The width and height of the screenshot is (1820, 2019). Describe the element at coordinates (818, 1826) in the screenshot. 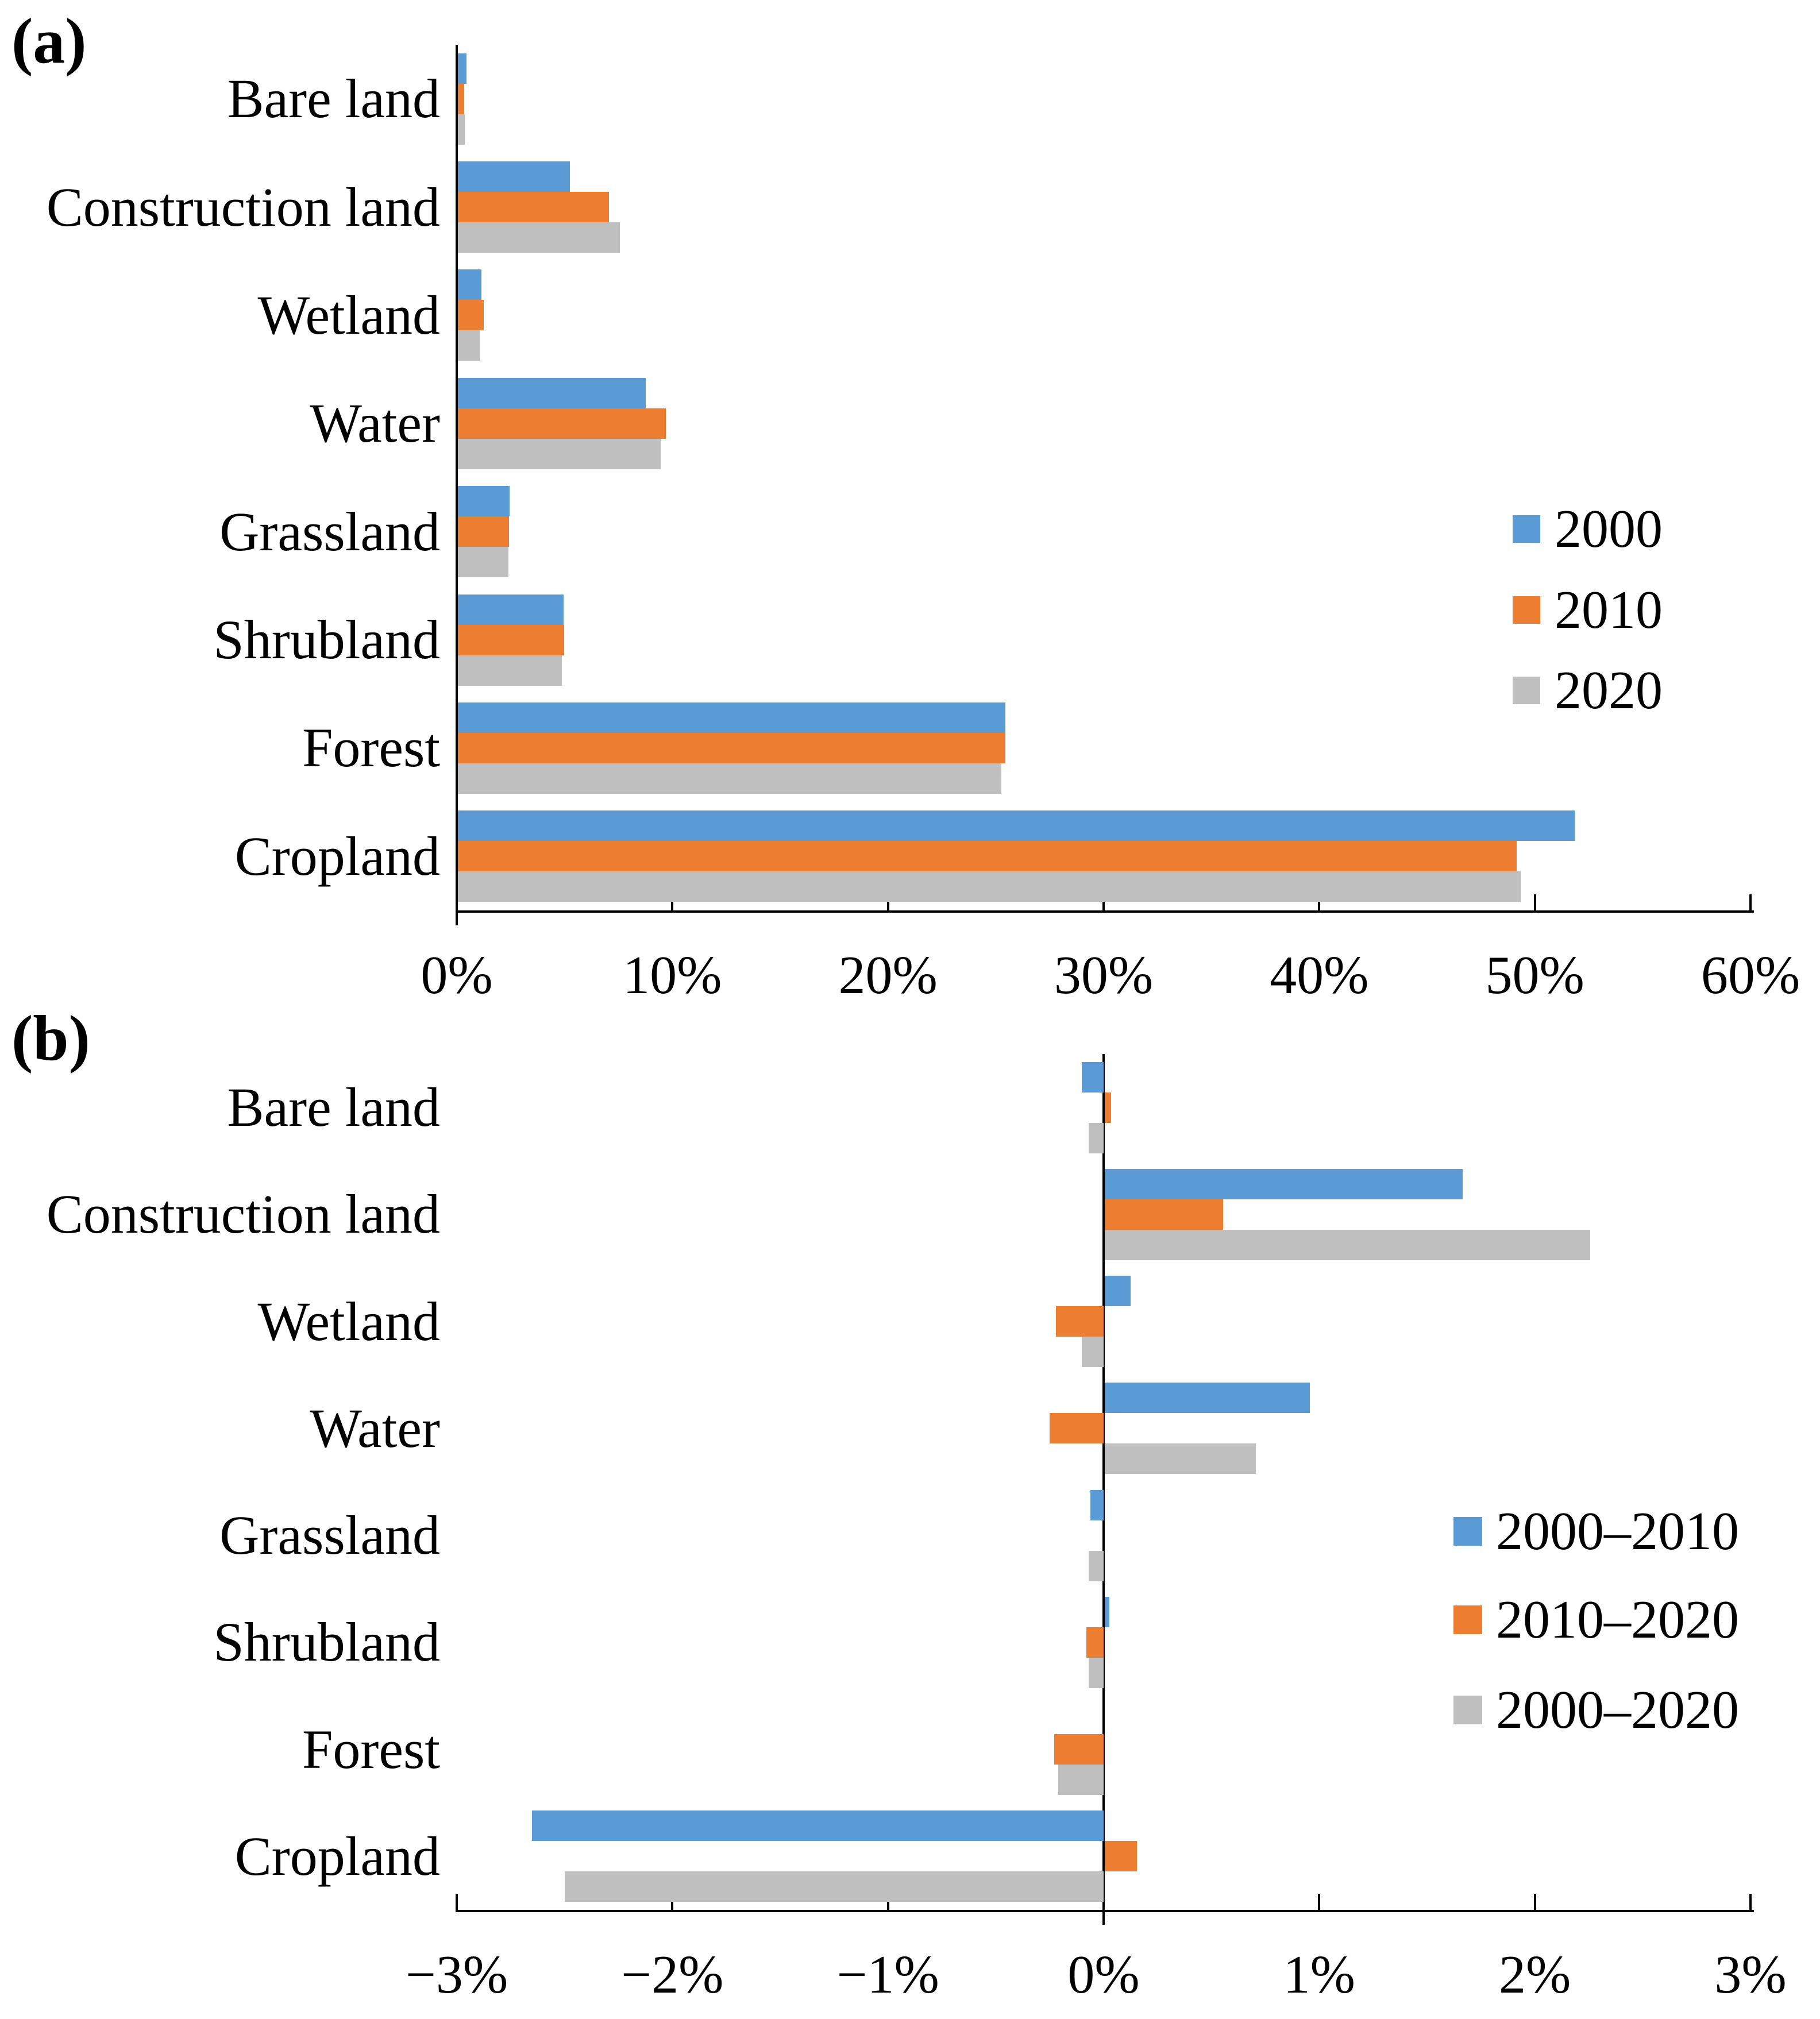

I see `bar-2000-2010-cropland` at that location.